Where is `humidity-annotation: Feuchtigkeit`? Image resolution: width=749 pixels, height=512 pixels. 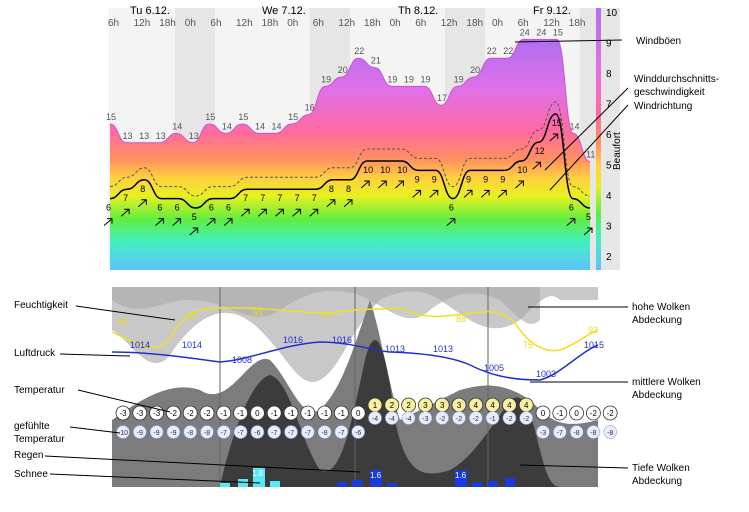 humidity-annotation: Feuchtigkeit is located at coordinates (41, 305).